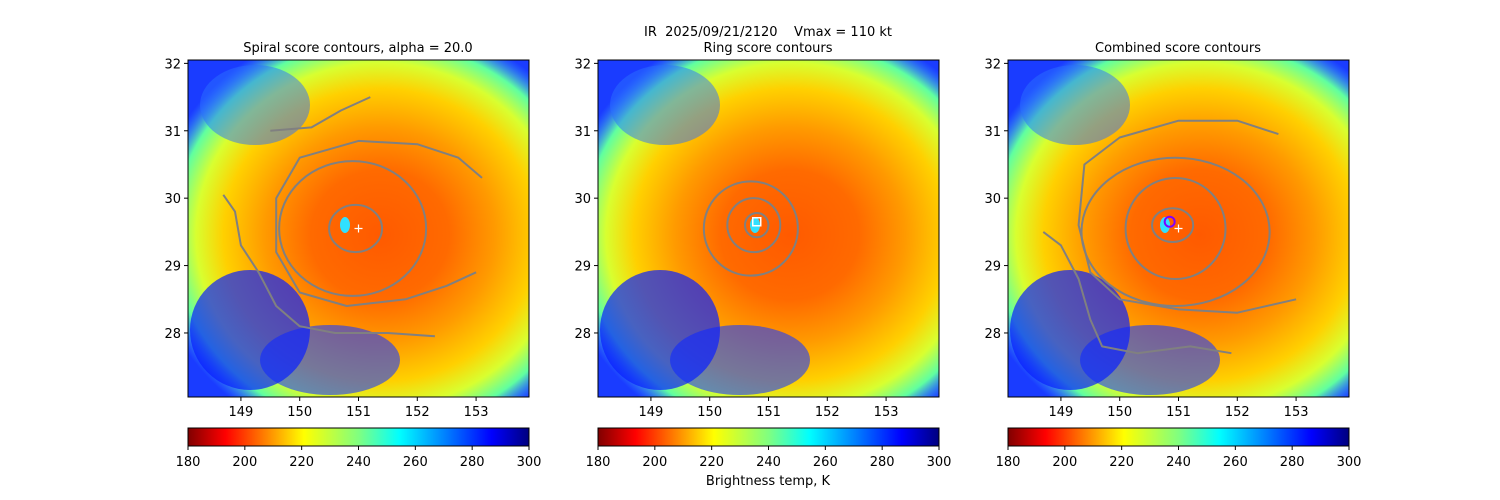 The image size is (1500, 500). Describe the element at coordinates (357, 48) in the screenshot. I see `panel-title: Spiral score contours, alpha = 20.0` at that location.